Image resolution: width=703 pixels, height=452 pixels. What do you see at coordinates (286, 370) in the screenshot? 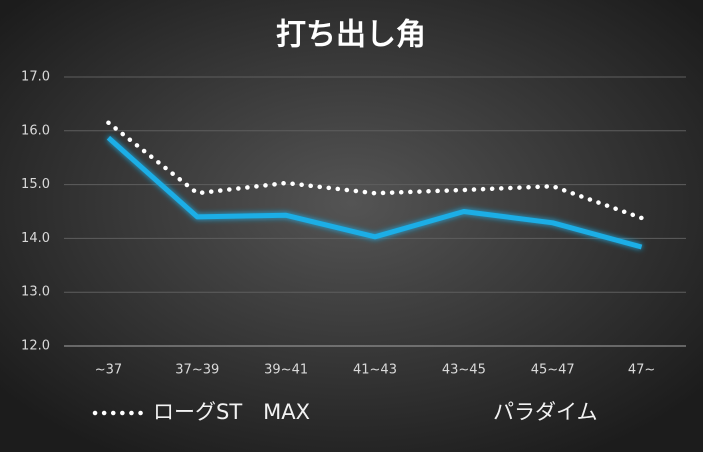
I see `x-tick-label: 39~41` at bounding box center [286, 370].